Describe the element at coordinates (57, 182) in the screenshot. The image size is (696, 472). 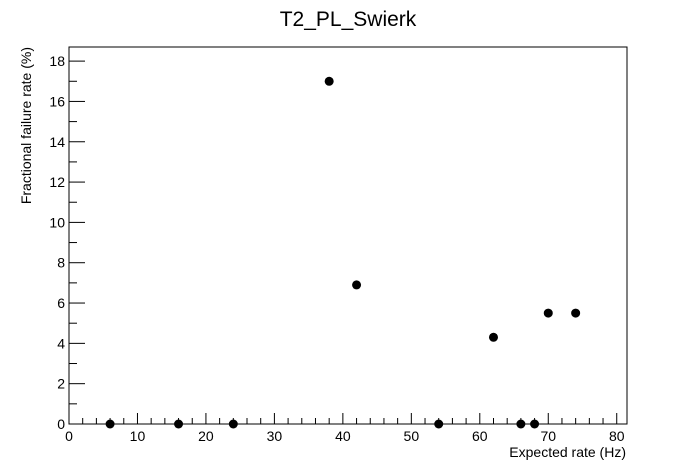
I see `y-tick-label: 12` at that location.